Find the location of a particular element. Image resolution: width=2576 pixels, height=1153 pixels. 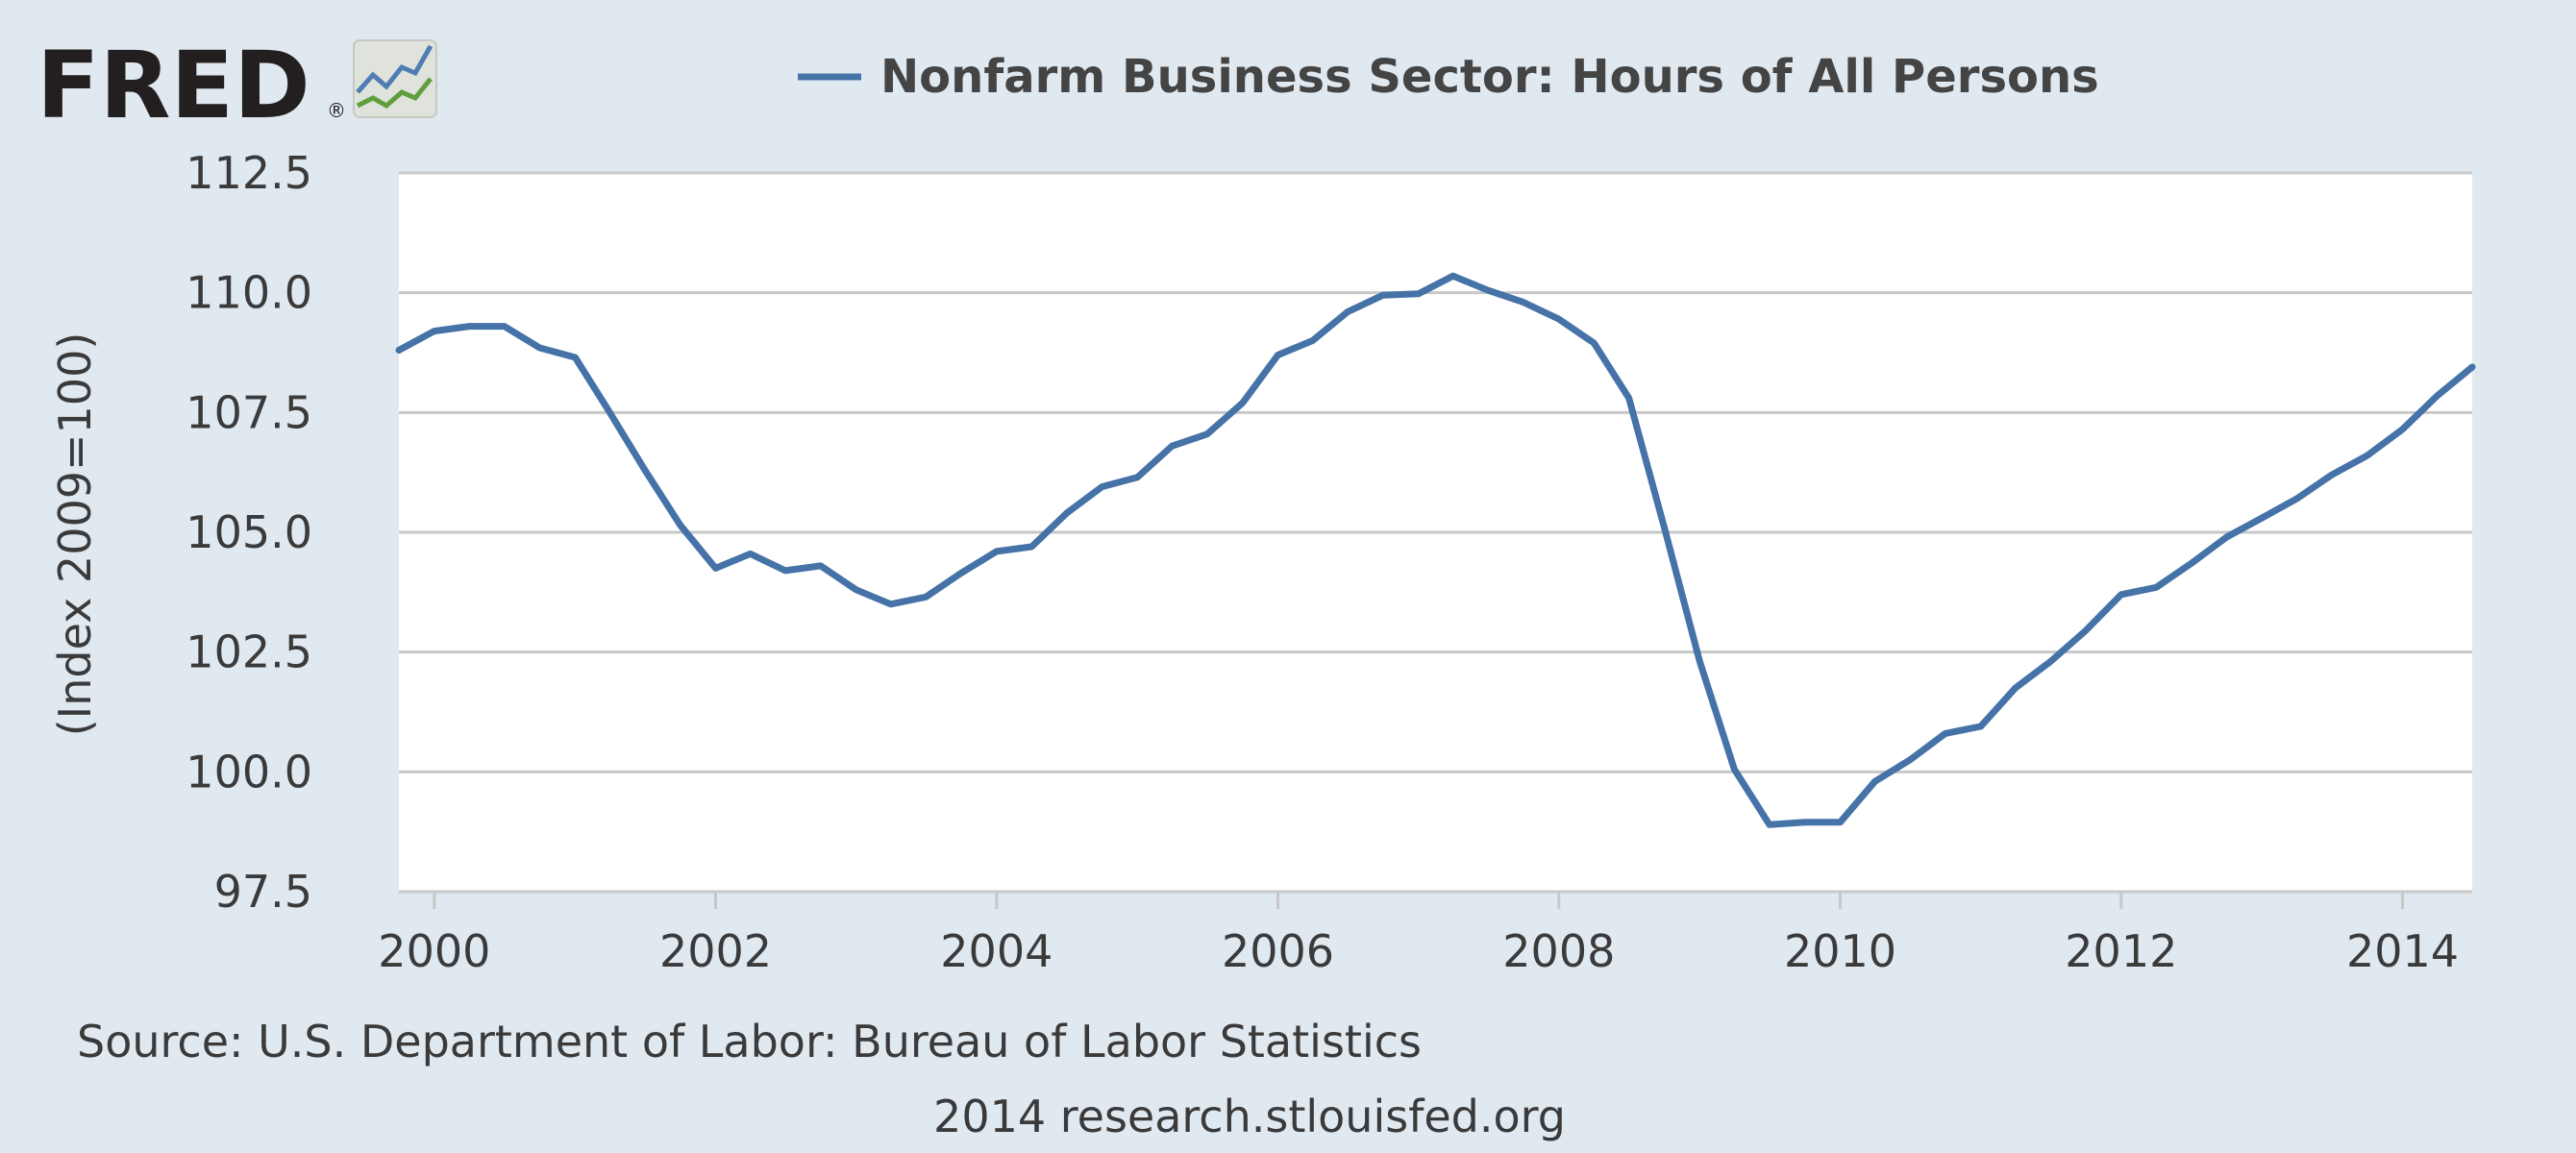

x-tick-label: 2014 is located at coordinates (2402, 951).